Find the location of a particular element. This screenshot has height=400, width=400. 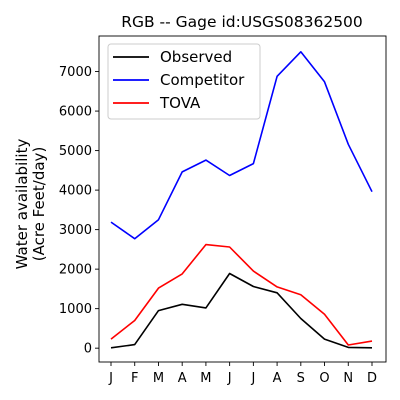

legend-label-competitor: Competitor is located at coordinates (202, 80).